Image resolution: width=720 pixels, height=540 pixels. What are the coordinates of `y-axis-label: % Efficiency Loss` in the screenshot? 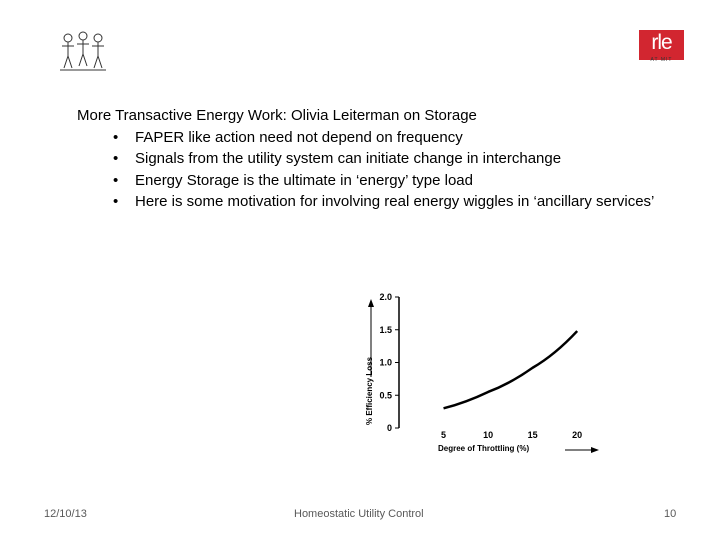 It's located at (369, 390).